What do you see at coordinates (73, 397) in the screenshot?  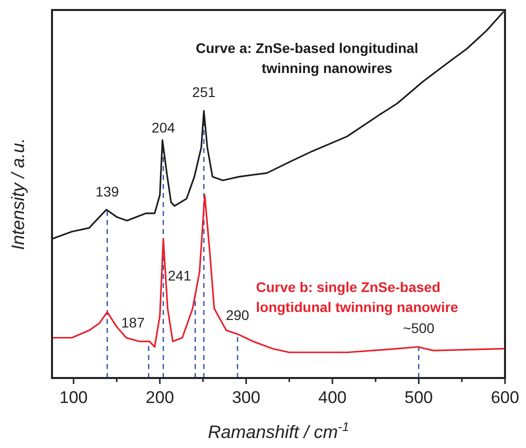 I see `x-tick-label: 100` at bounding box center [73, 397].